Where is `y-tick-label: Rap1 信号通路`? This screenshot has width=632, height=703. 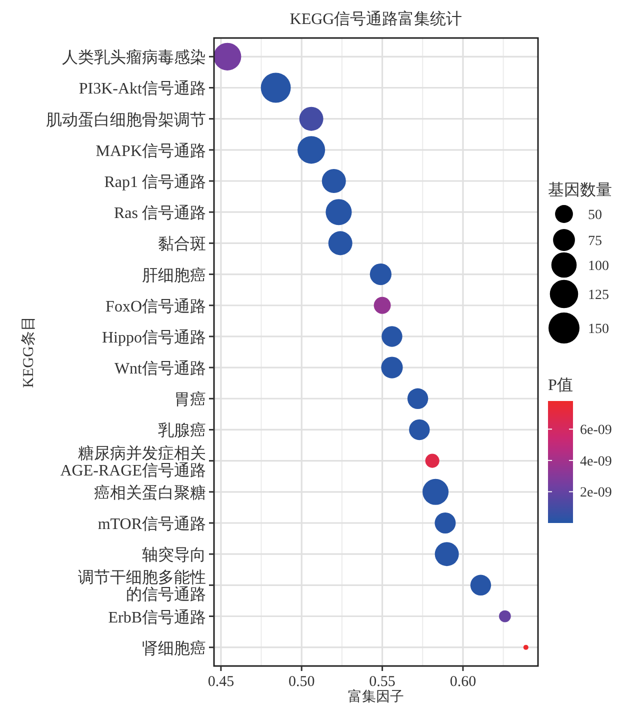 y-tick-label: Rap1 信号通路 is located at coordinates (155, 182).